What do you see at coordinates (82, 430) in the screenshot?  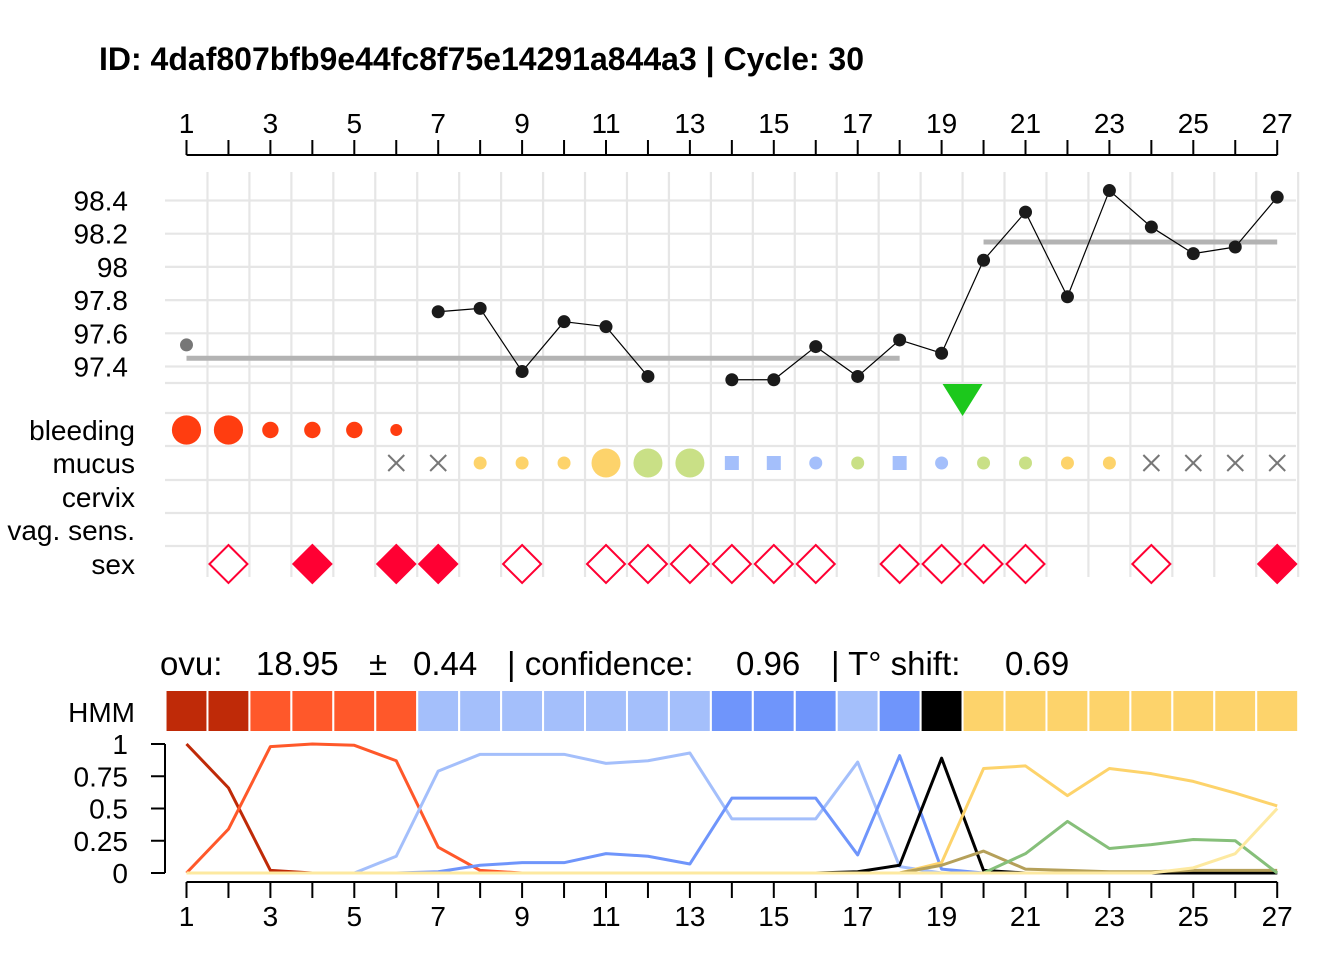 I see `row-label: bleeding` at bounding box center [82, 430].